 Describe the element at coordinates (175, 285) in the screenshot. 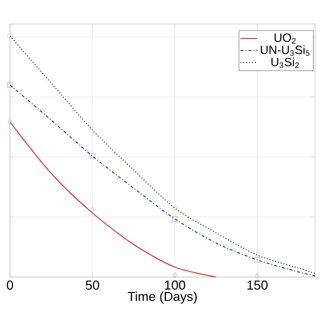

I see `x-tick-label: 100` at that location.